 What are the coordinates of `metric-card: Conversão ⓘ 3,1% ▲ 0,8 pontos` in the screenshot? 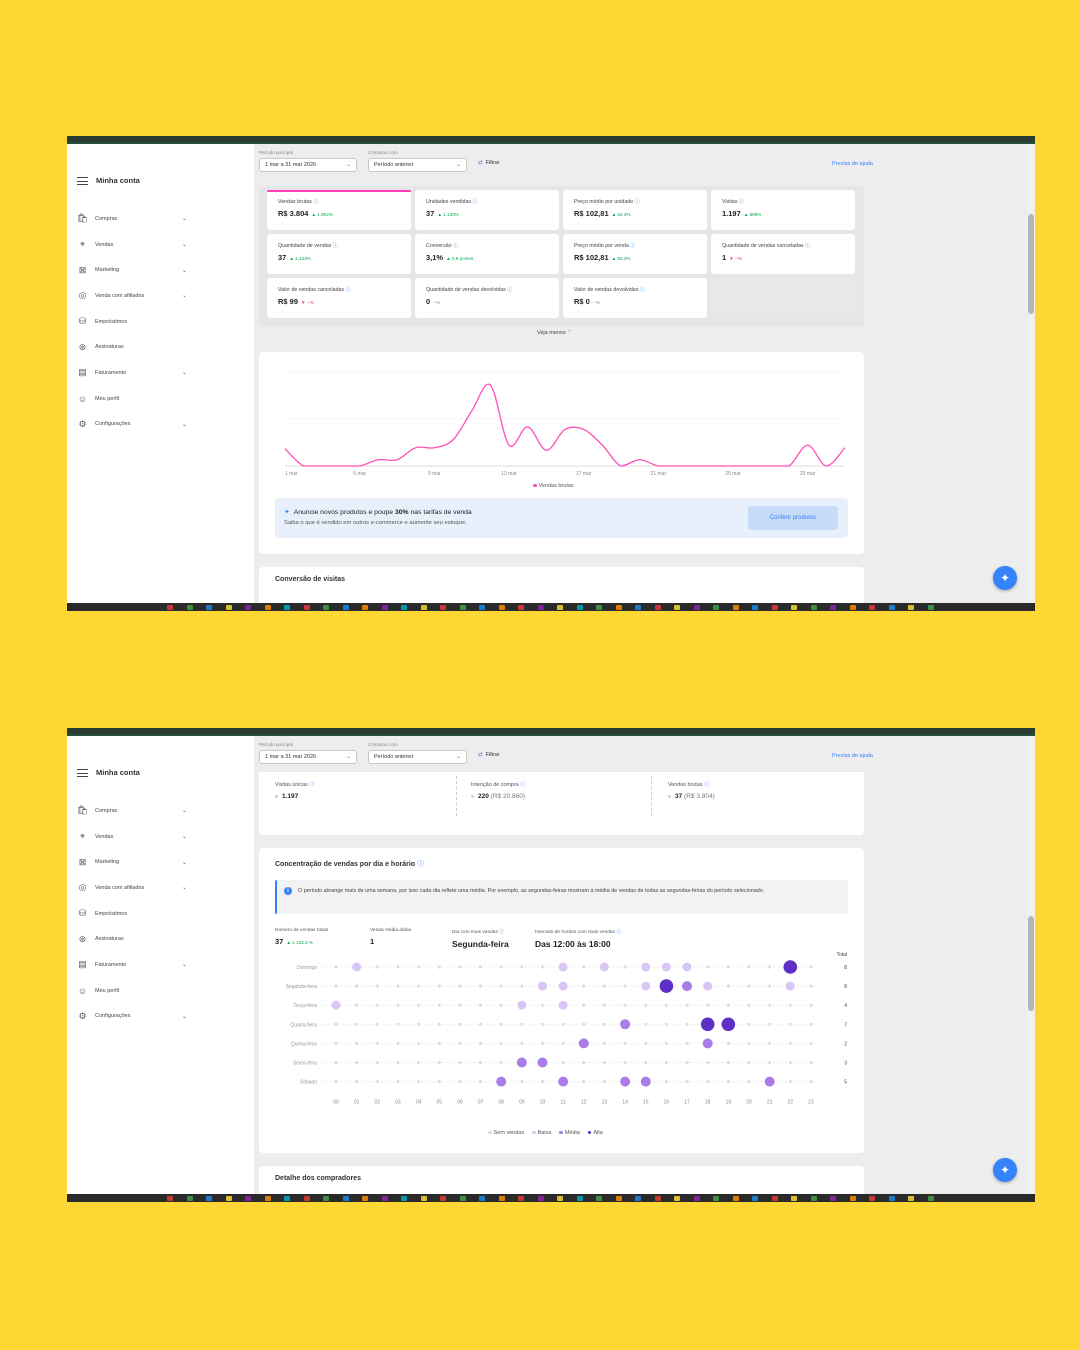 It's located at (487, 254).